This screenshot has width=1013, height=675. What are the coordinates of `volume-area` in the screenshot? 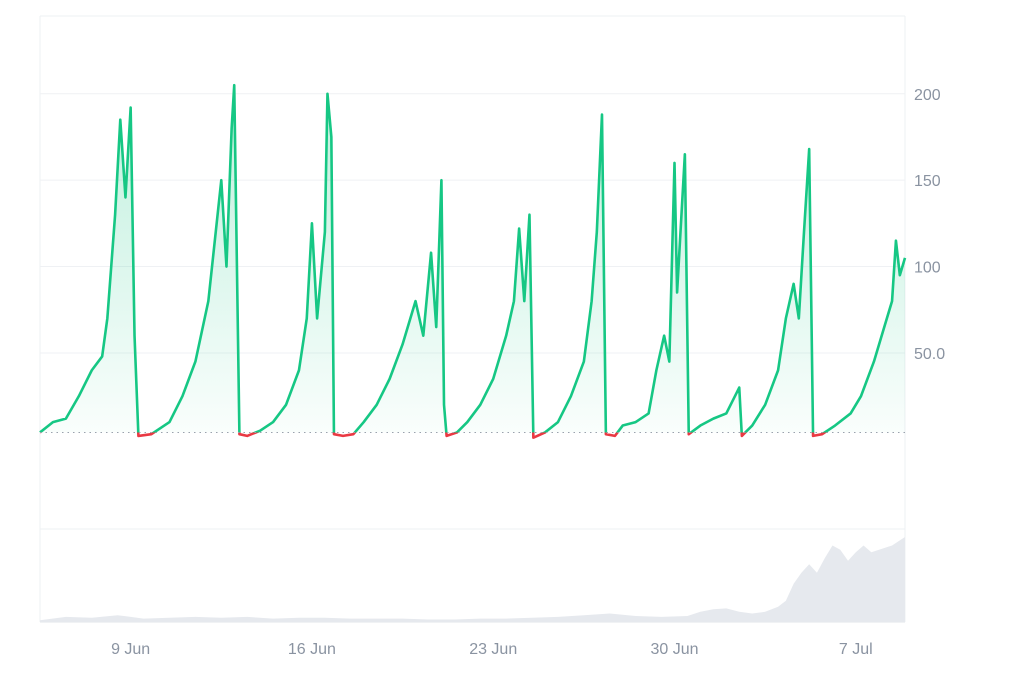 It's located at (472, 579).